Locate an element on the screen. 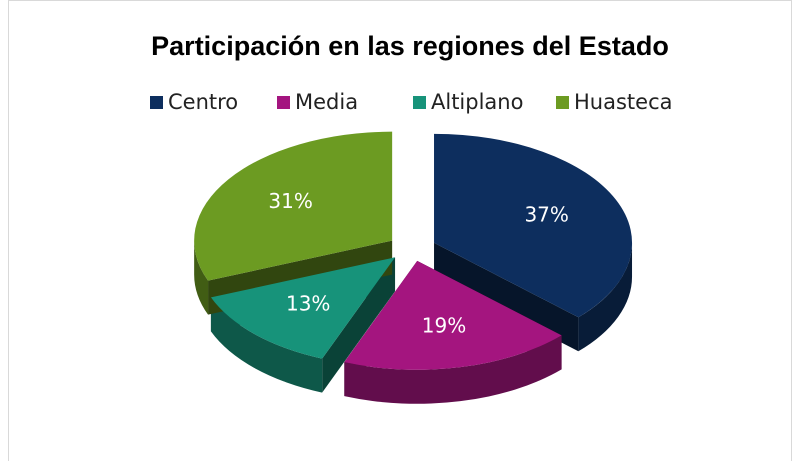 This screenshot has height=461, width=801. legend-label: Huasteca is located at coordinates (623, 102).